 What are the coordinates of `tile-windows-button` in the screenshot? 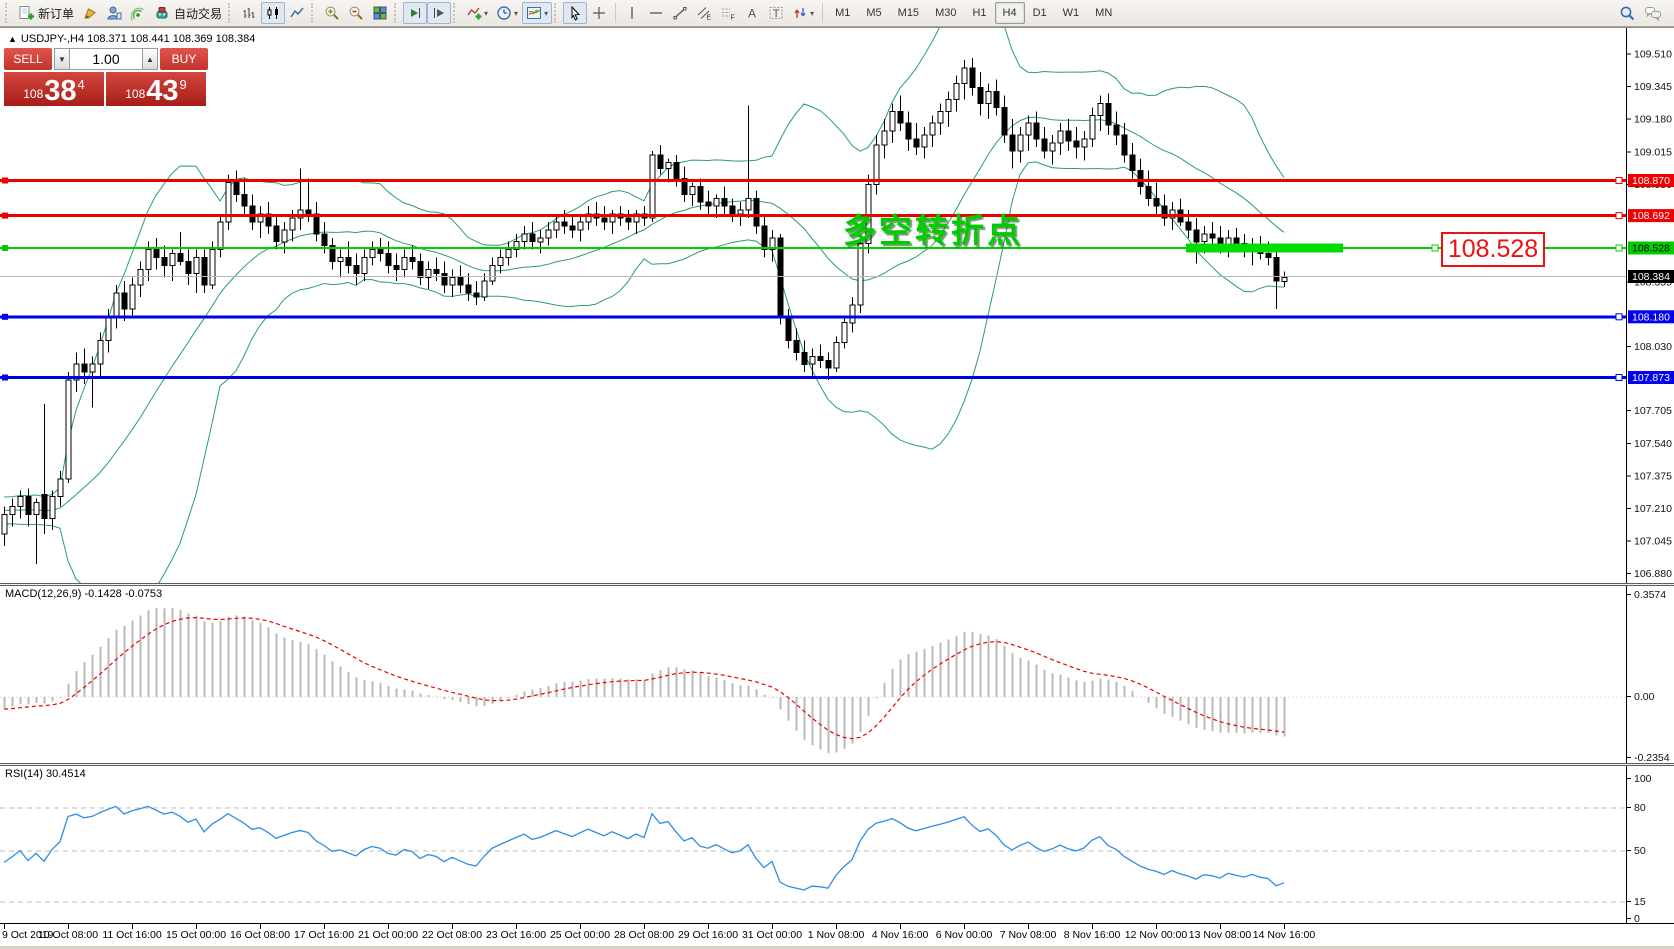 It's located at (380, 13).